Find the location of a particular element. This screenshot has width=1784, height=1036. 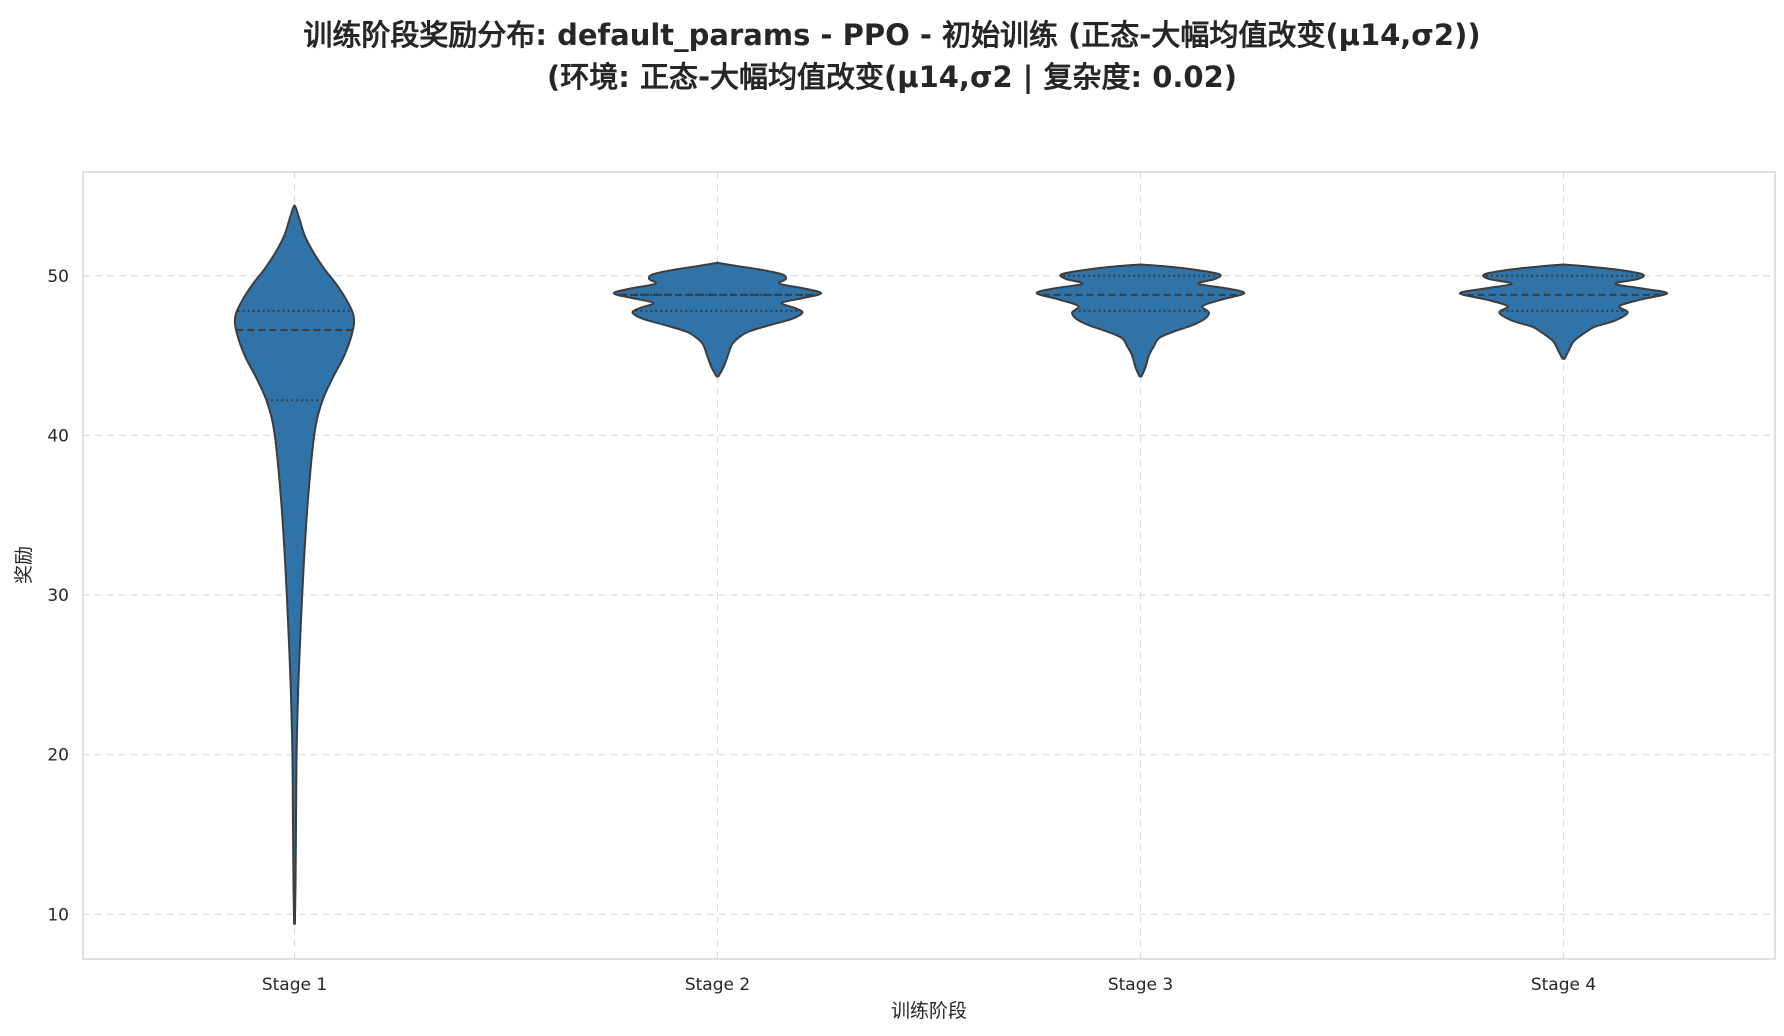

x-tick-label: Stage 1 is located at coordinates (294, 985).